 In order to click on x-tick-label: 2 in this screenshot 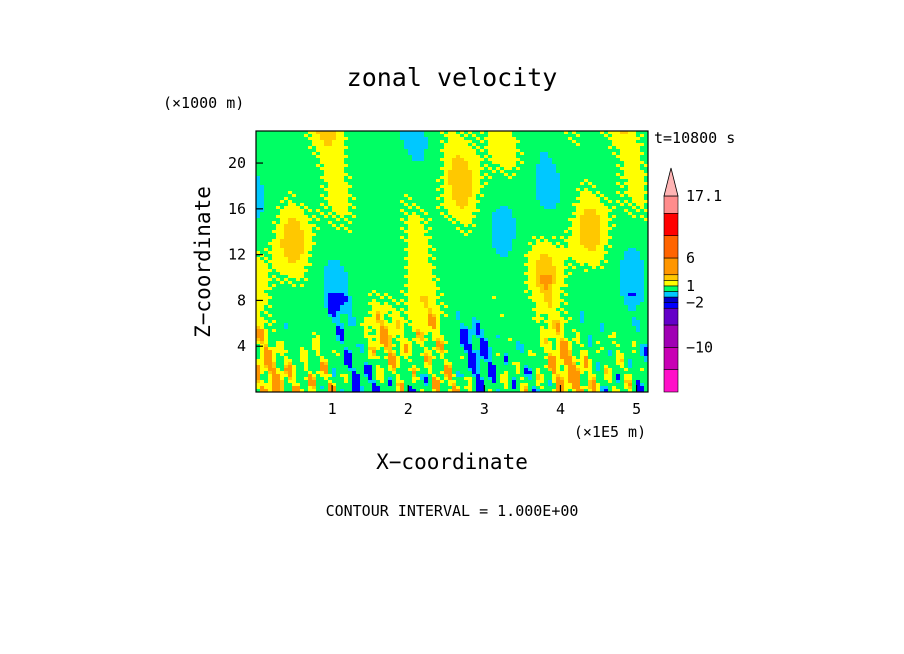, I will do `click(408, 409)`.